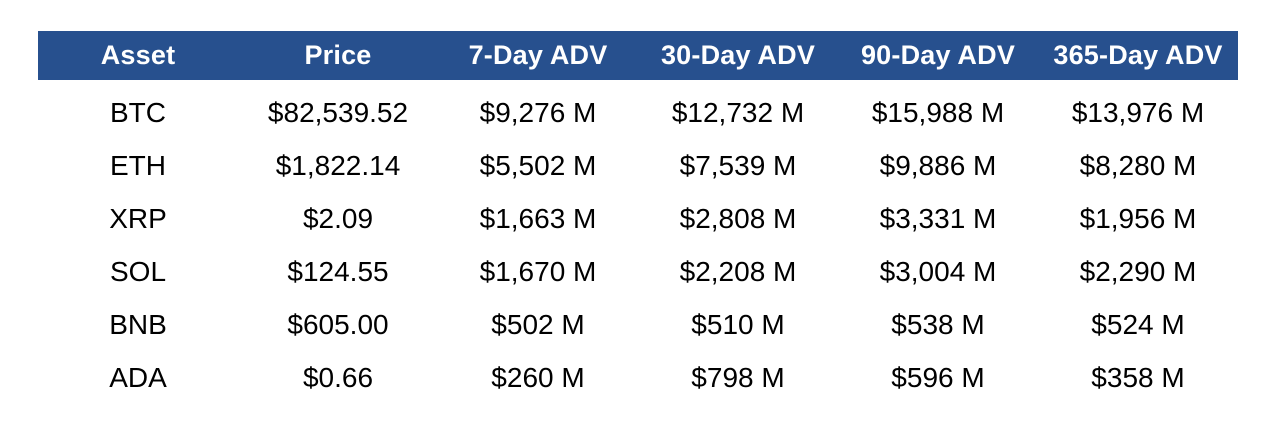 The image size is (1282, 440). What do you see at coordinates (538, 218) in the screenshot?
I see `adv-7-day-value: $1,663 M` at bounding box center [538, 218].